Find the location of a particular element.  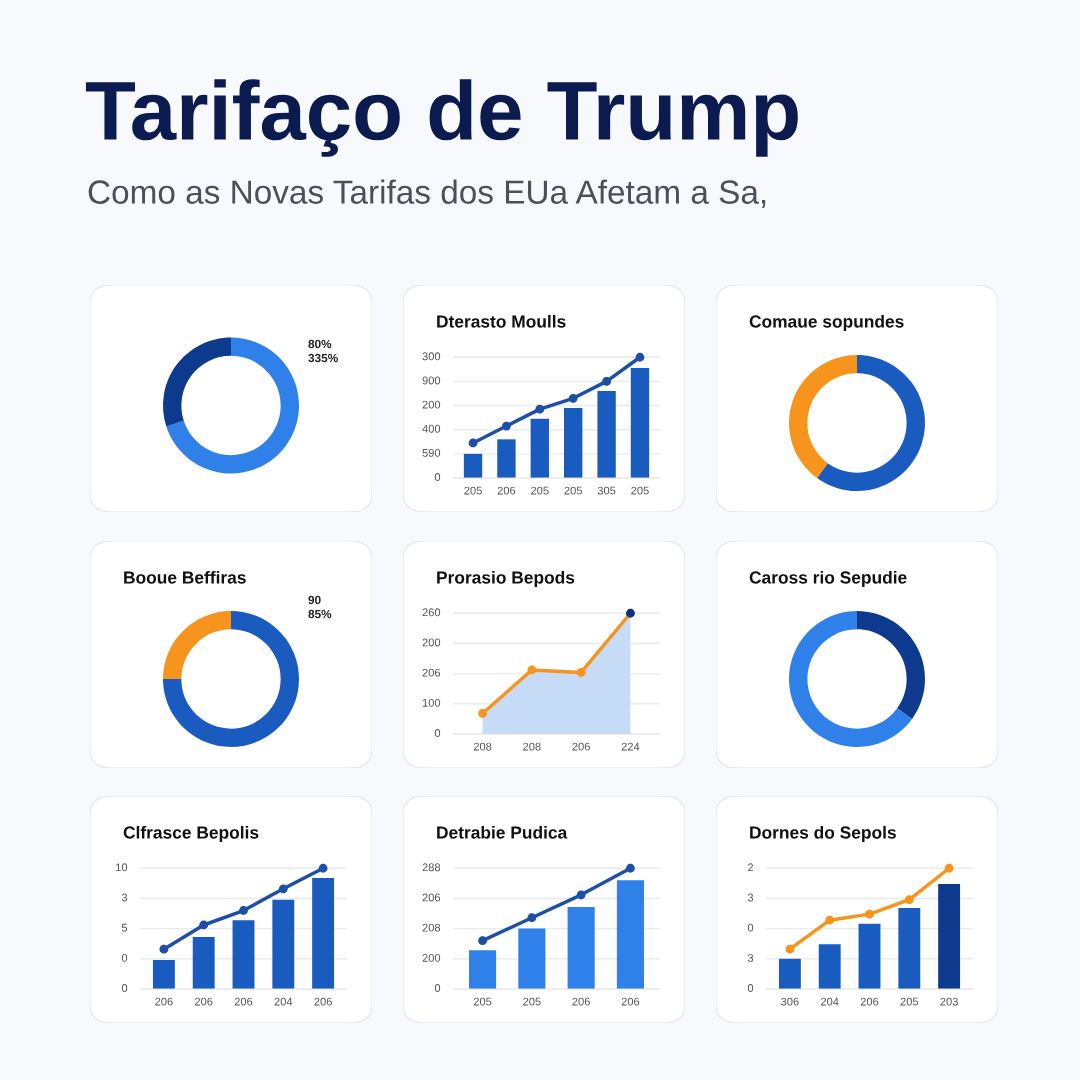

text: 300 is located at coordinates (431, 356).